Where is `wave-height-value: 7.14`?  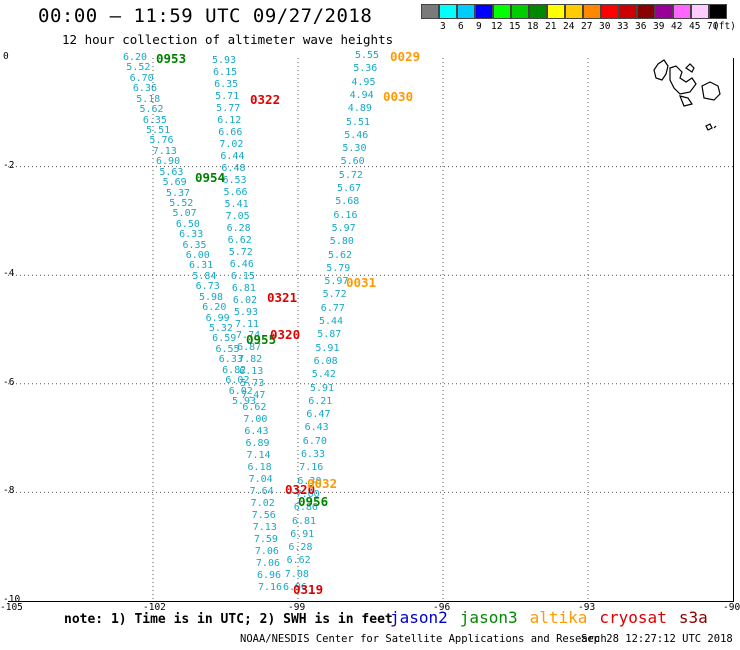
wave-height-value: 7.14 is located at coordinates (258, 456).